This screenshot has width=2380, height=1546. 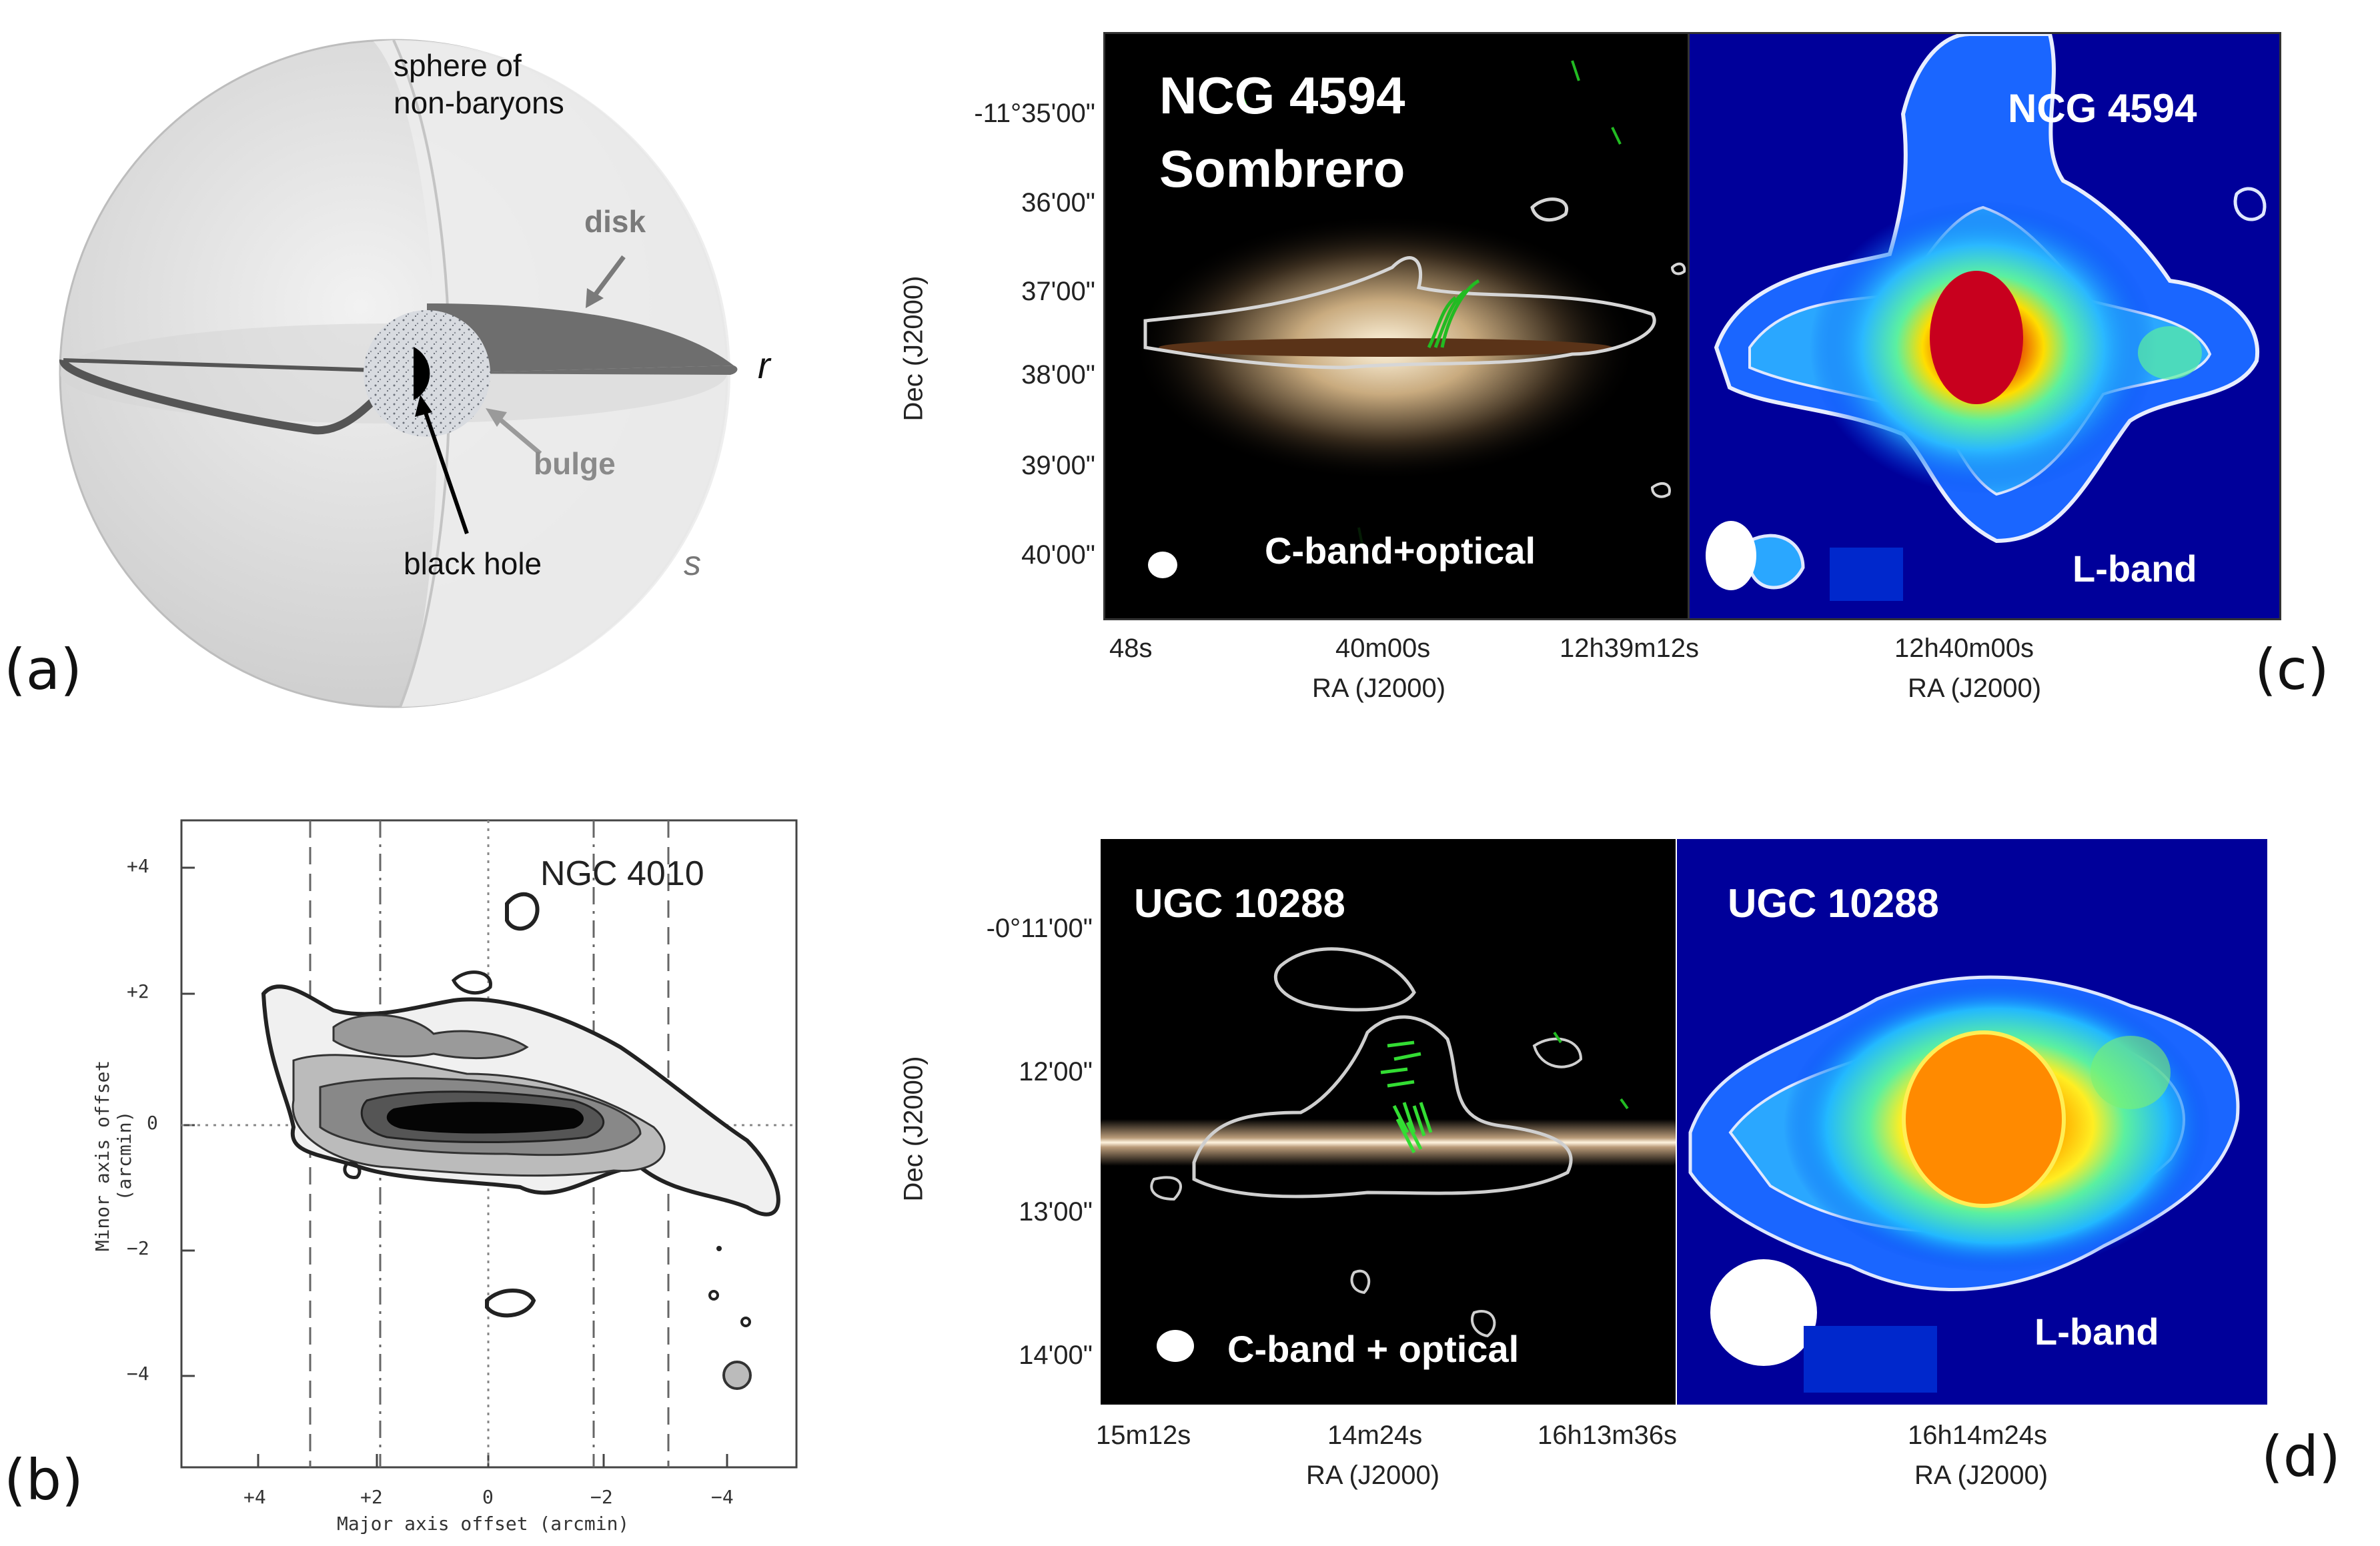 I want to click on panel-d-label: (d), so click(x=2301, y=1456).